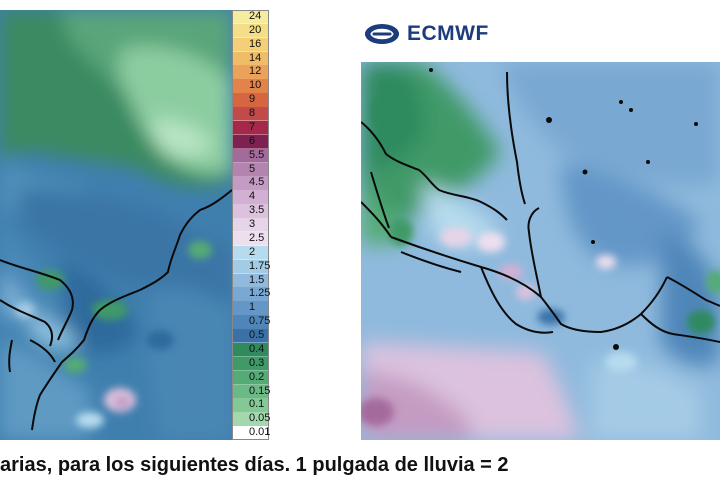  Describe the element at coordinates (260, 293) in the screenshot. I see `colorbar-level-label: 1.25` at that location.